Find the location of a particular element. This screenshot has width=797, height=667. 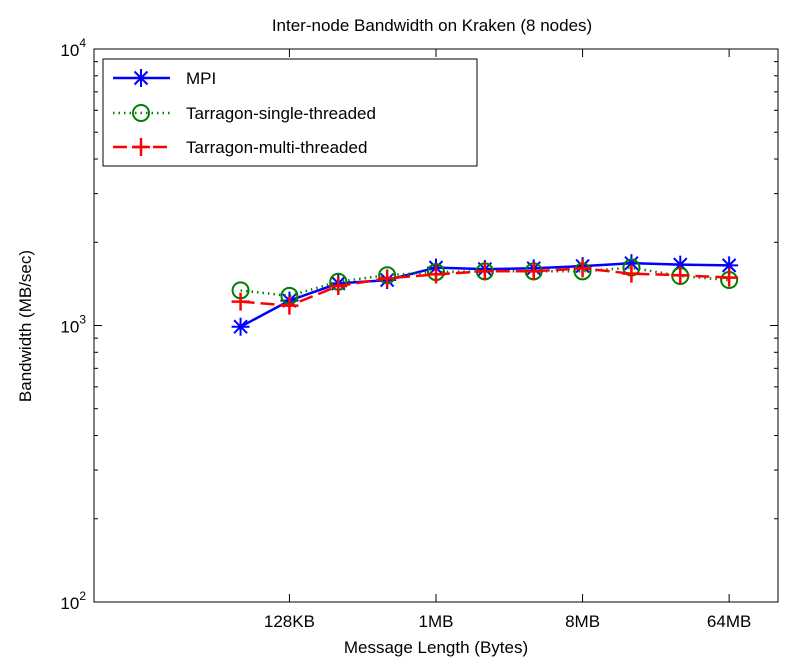

series-layer is located at coordinates (485, 295).